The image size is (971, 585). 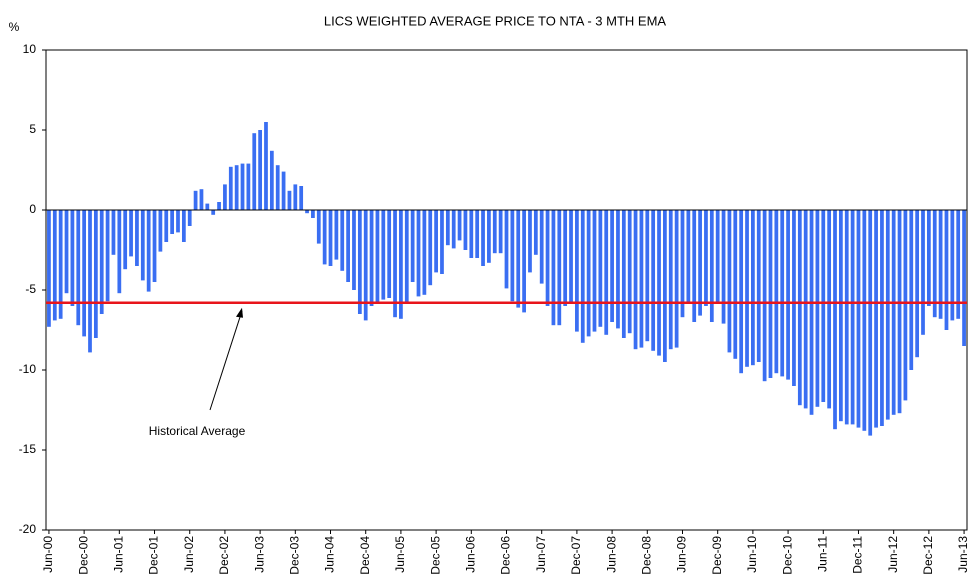 I want to click on x-tick-label: Dec-12, so click(x=928, y=555).